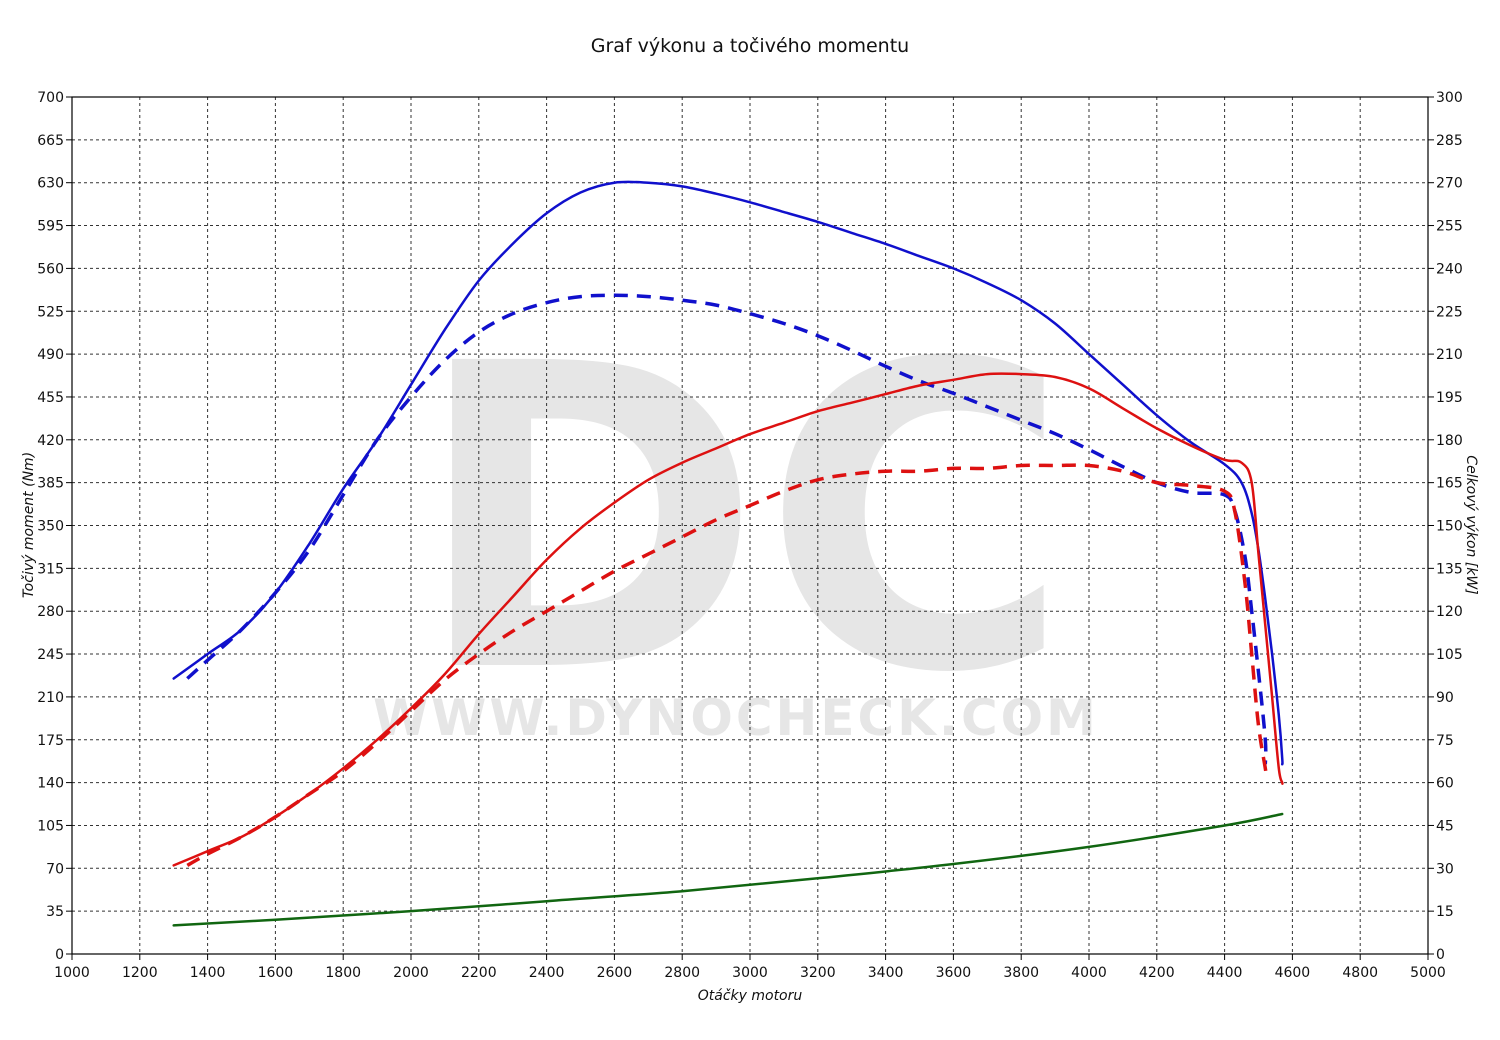  Describe the element at coordinates (750, 973) in the screenshot. I see `x-tick-label: 3000` at that location.